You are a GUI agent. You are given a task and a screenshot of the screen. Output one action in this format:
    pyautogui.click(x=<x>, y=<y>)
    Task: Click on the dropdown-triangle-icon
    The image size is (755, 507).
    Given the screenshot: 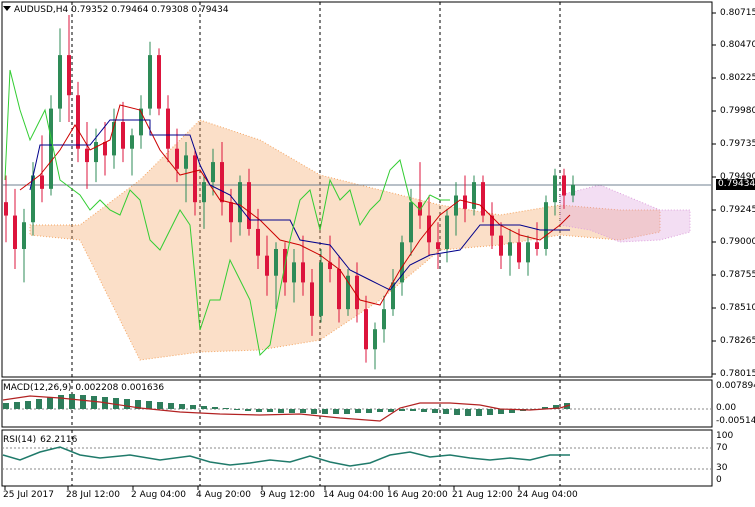 What is the action you would take?
    pyautogui.click(x=7, y=8)
    